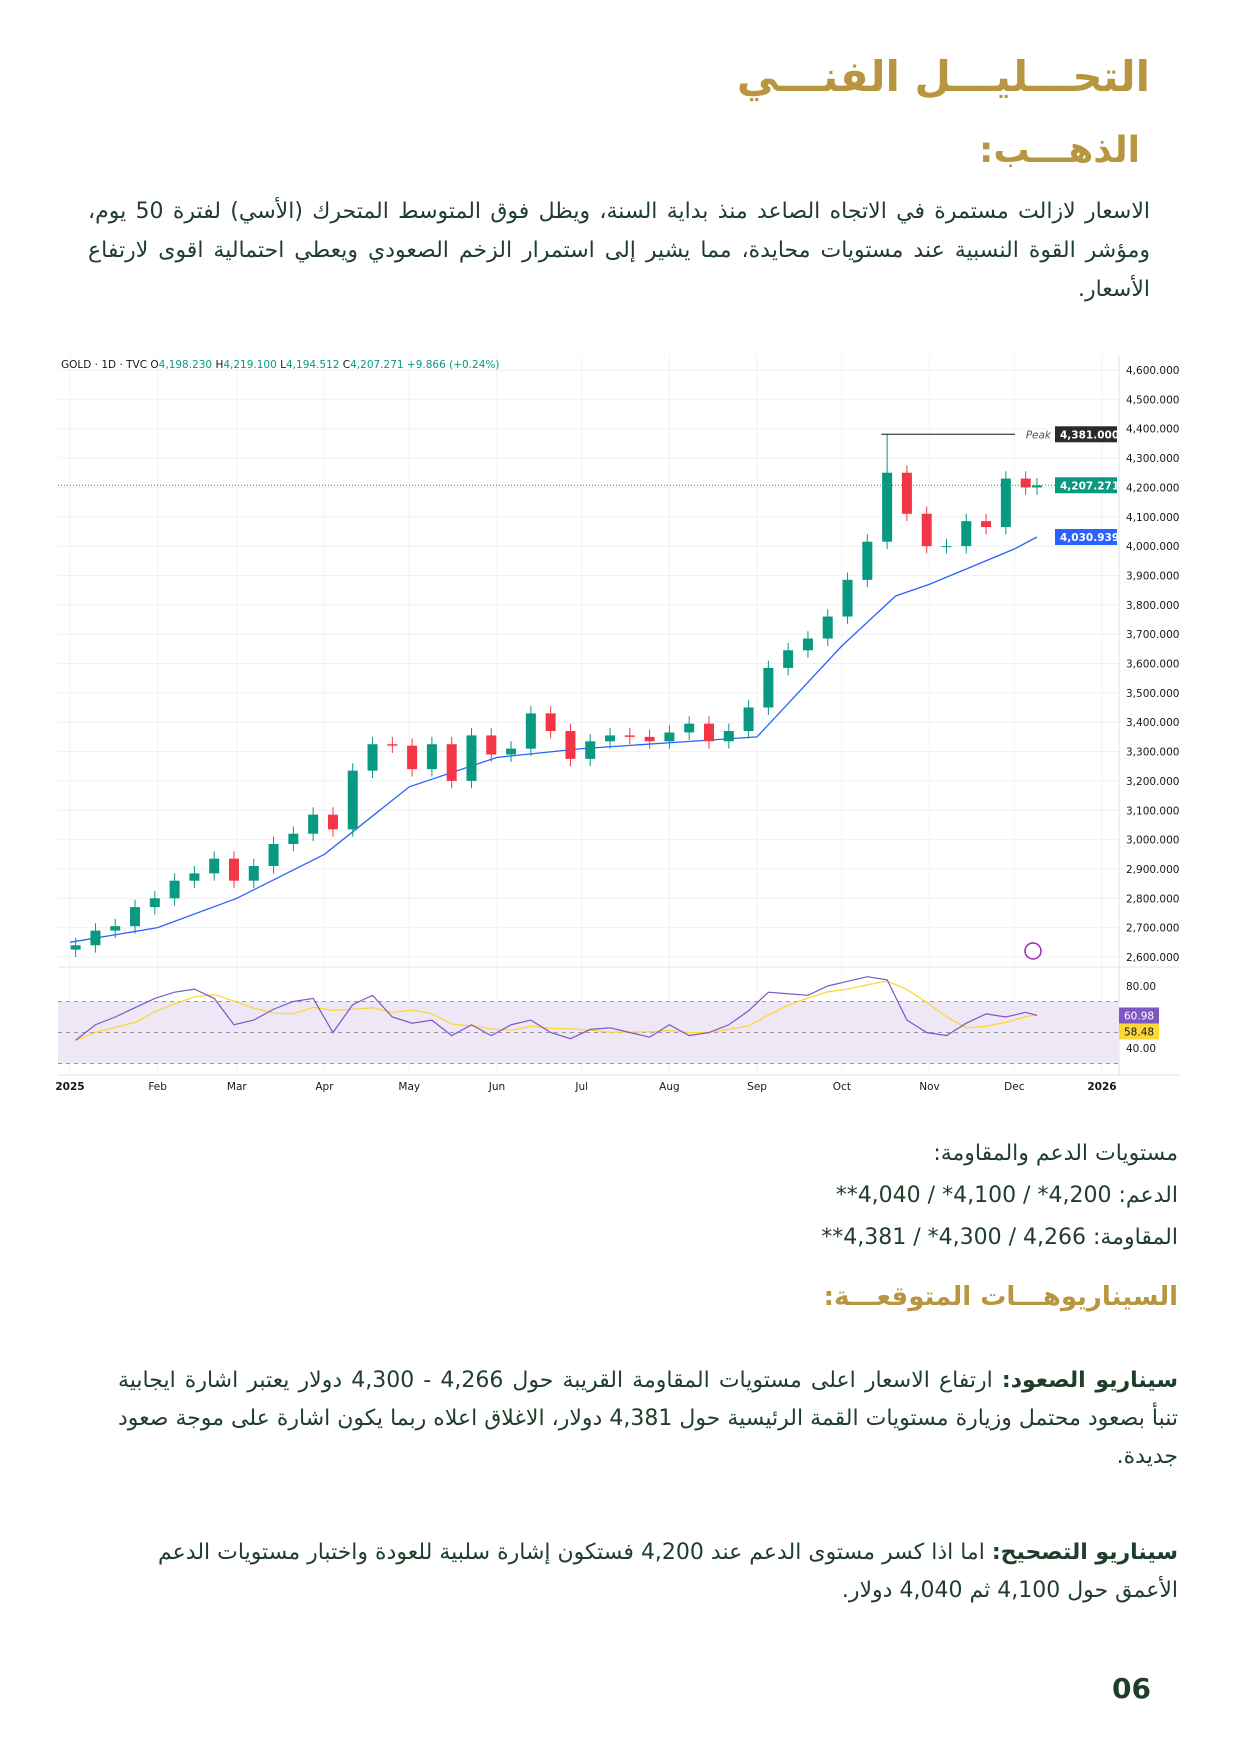 The image size is (1240, 1754). Describe the element at coordinates (757, 1087) in the screenshot. I see `x-tick-label: Sep` at that location.